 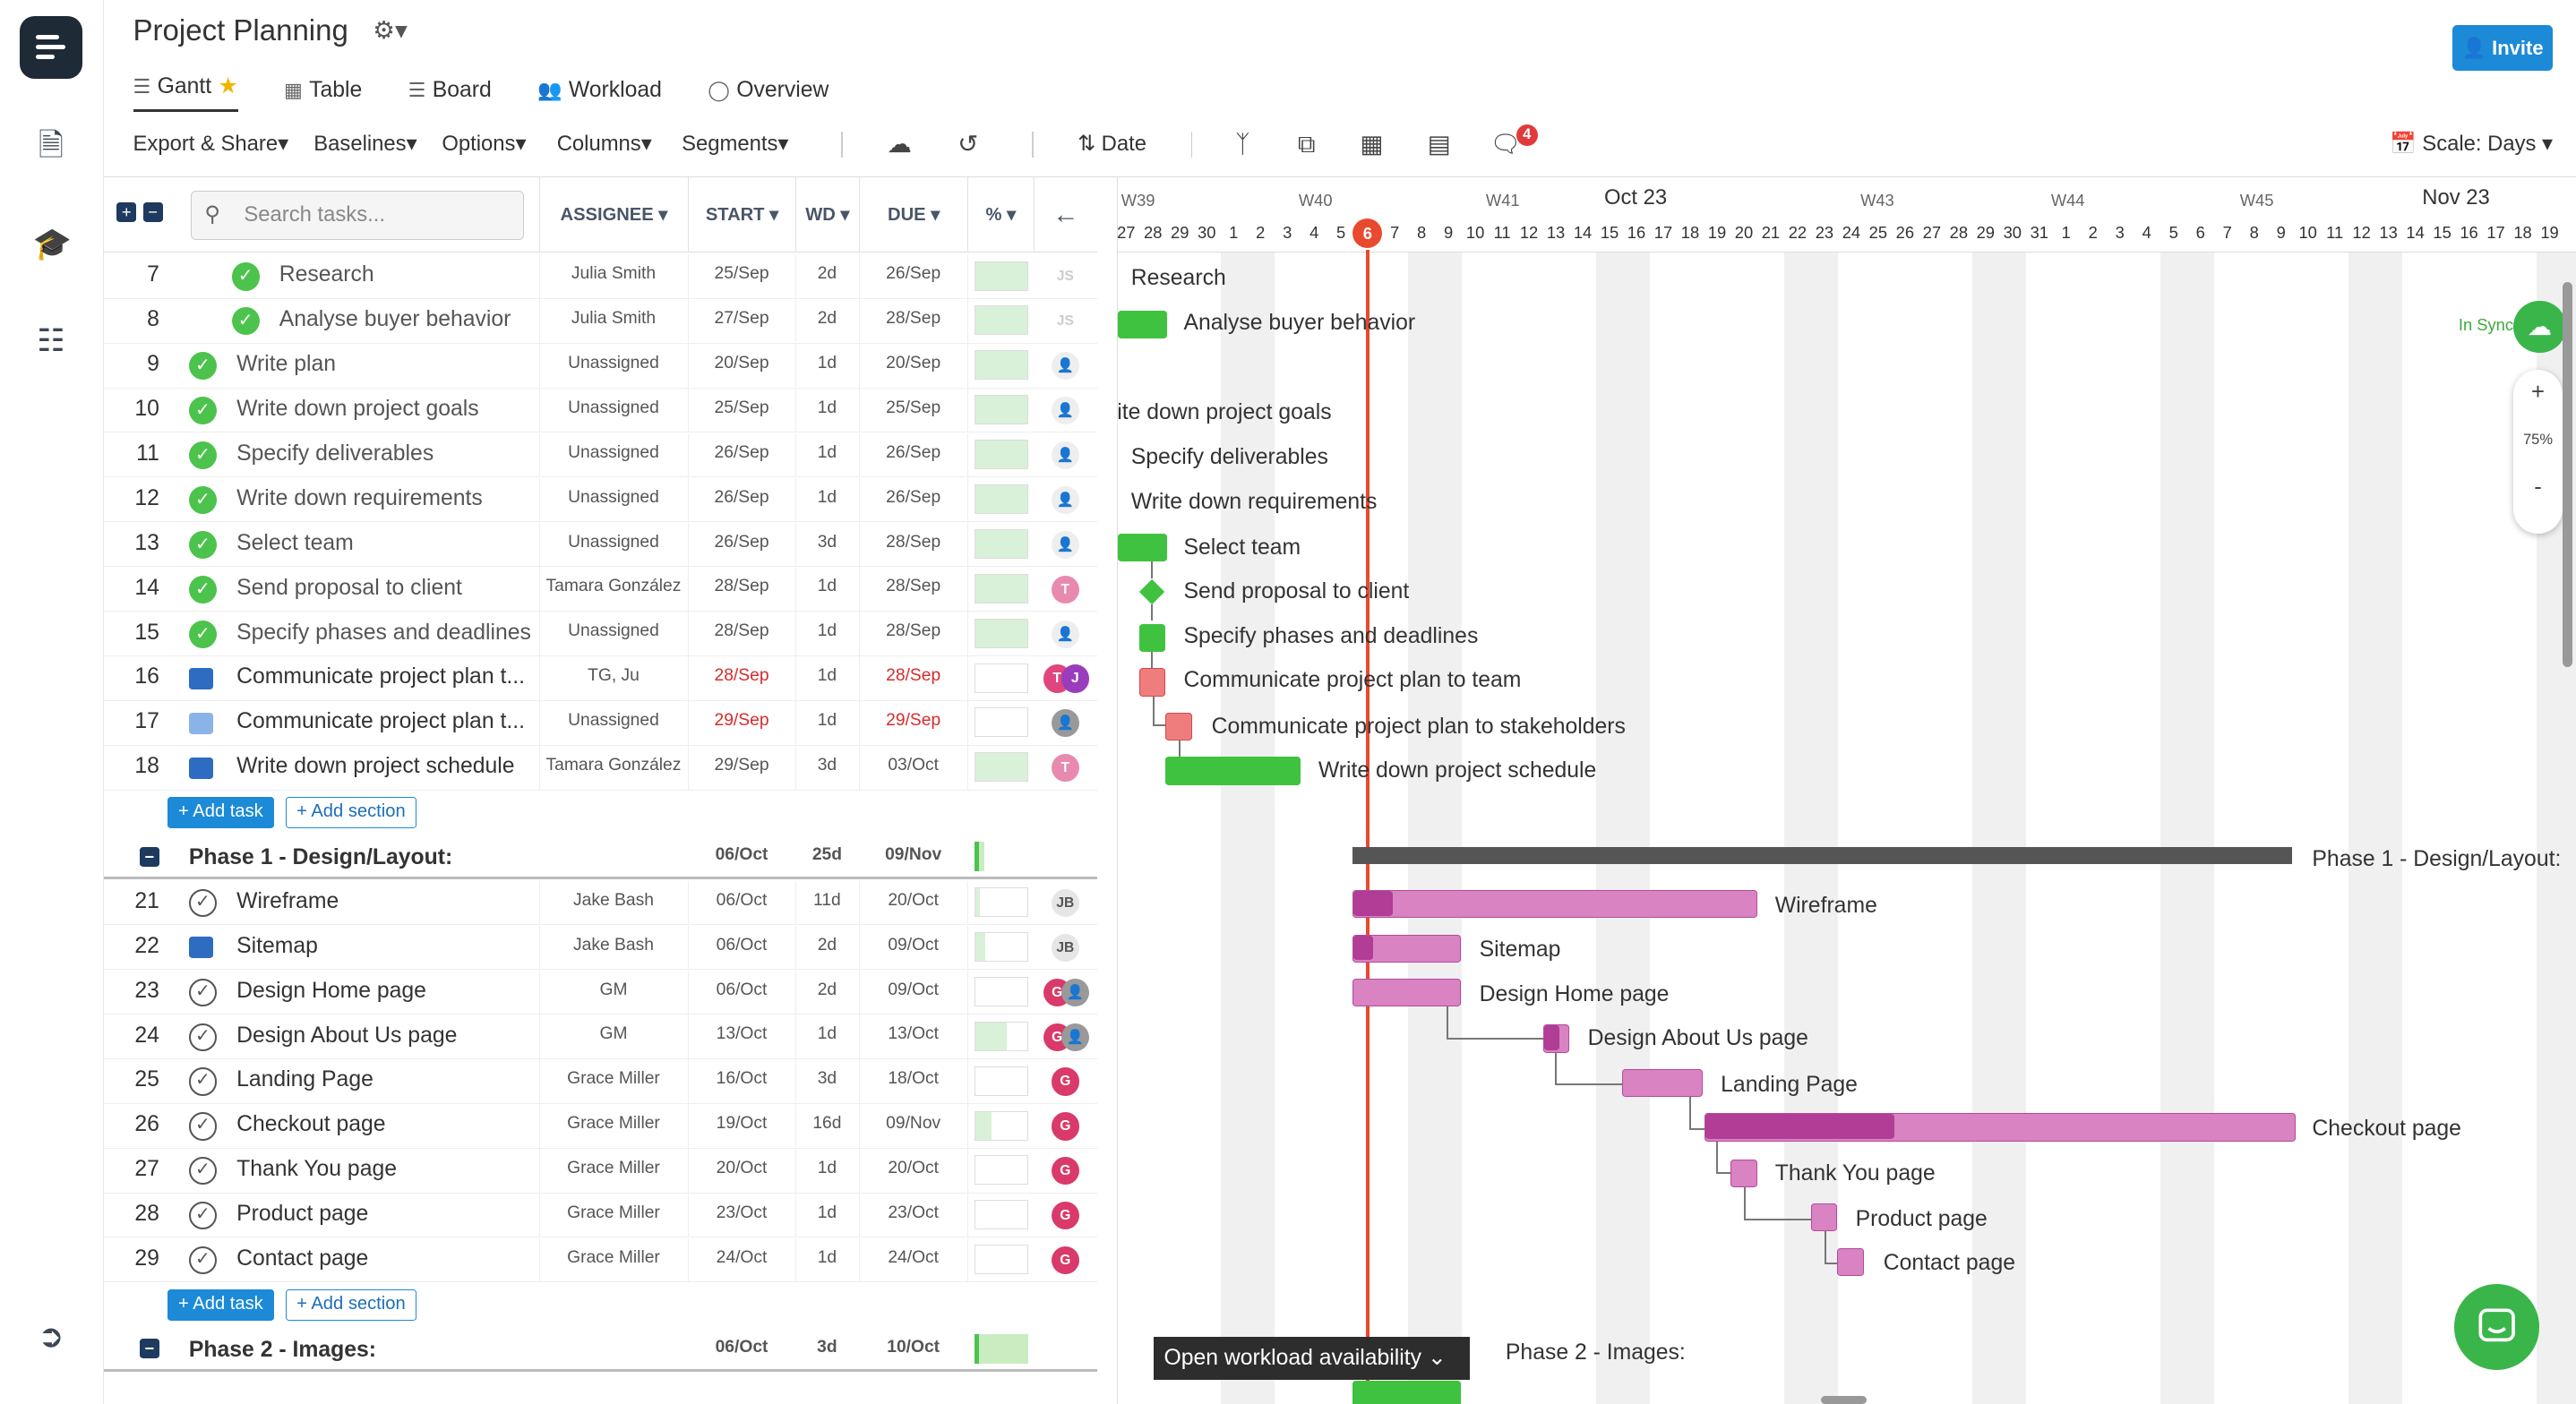 What do you see at coordinates (1065, 321) in the screenshot?
I see `avatar: JS` at bounding box center [1065, 321].